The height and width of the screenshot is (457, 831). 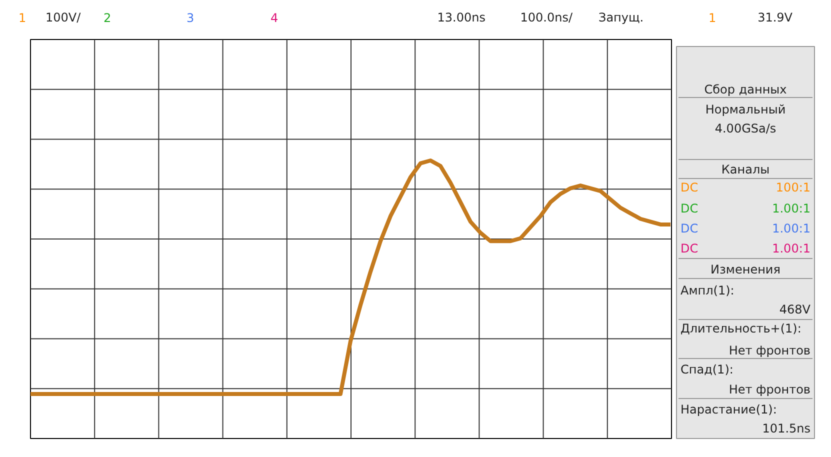 What do you see at coordinates (190, 18) in the screenshot?
I see `text: 3` at bounding box center [190, 18].